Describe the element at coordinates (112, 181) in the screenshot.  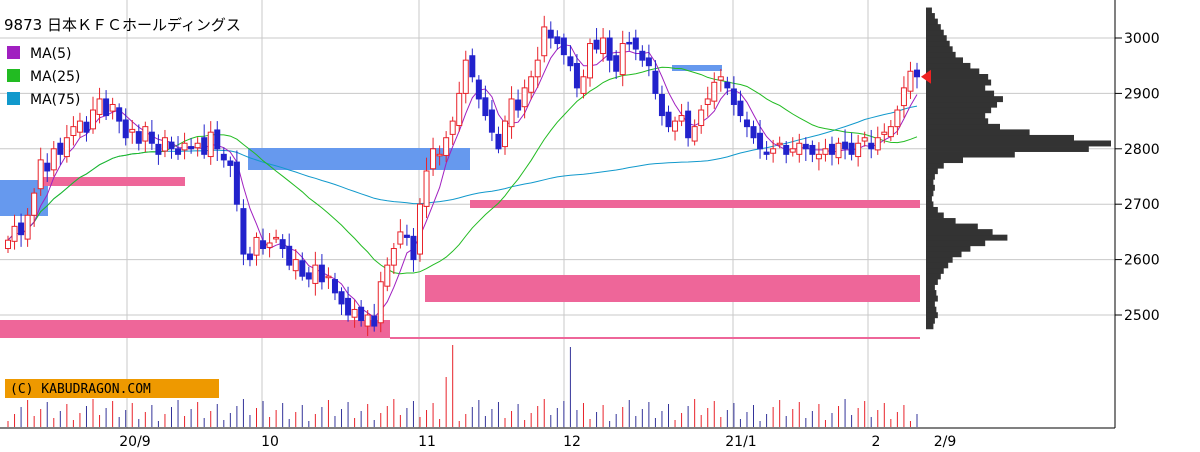
I see `zone-pink-sep` at that location.